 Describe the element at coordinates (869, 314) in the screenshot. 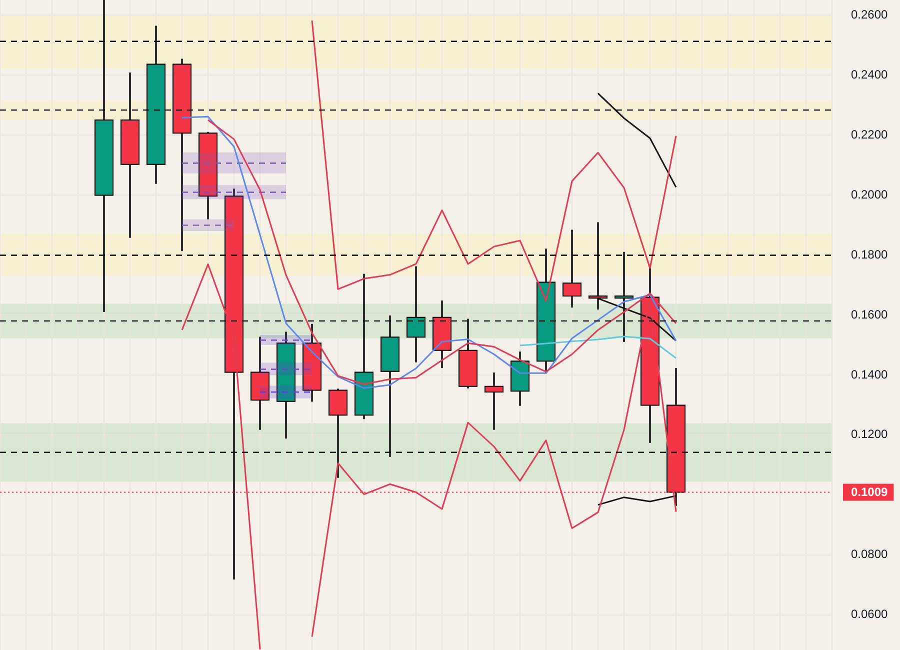

I see `y-tick-label: 0.1600` at that location.